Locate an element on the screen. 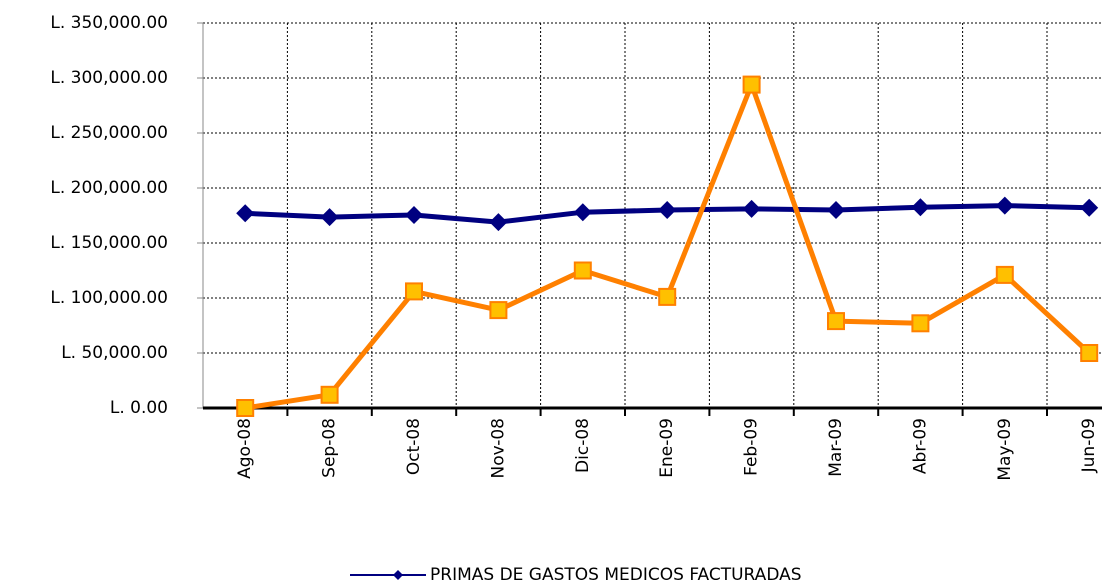  legend-label: PRIMAS DE GASTOS MEDICOS FACTURADAS is located at coordinates (616, 575).